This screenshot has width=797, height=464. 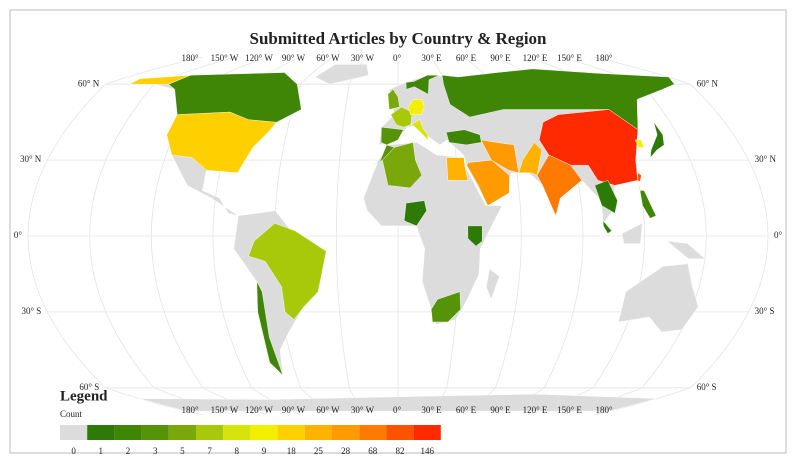 What do you see at coordinates (264, 451) in the screenshot?
I see `legend-label: 9` at bounding box center [264, 451].